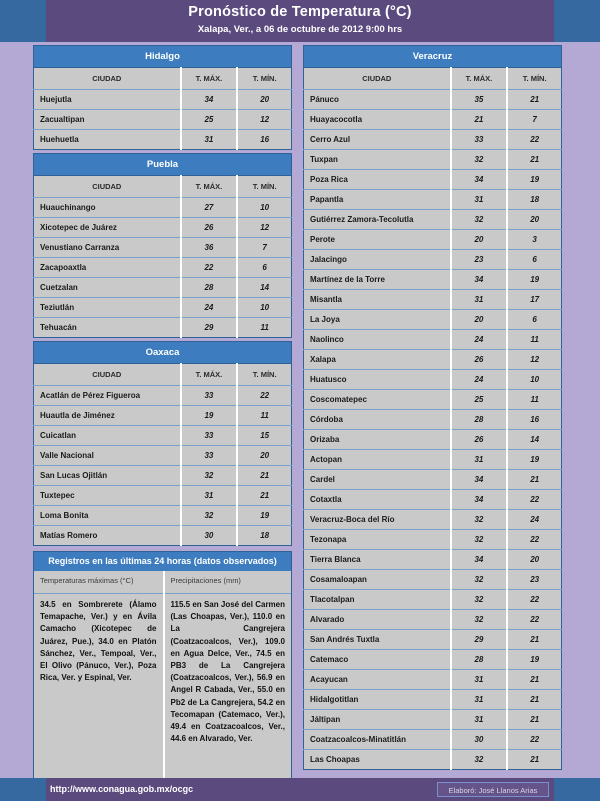 This screenshot has width=600, height=801. I want to click on table-row: Gutiérrez Zamora-Tecolutla 32 20, so click(432, 219).